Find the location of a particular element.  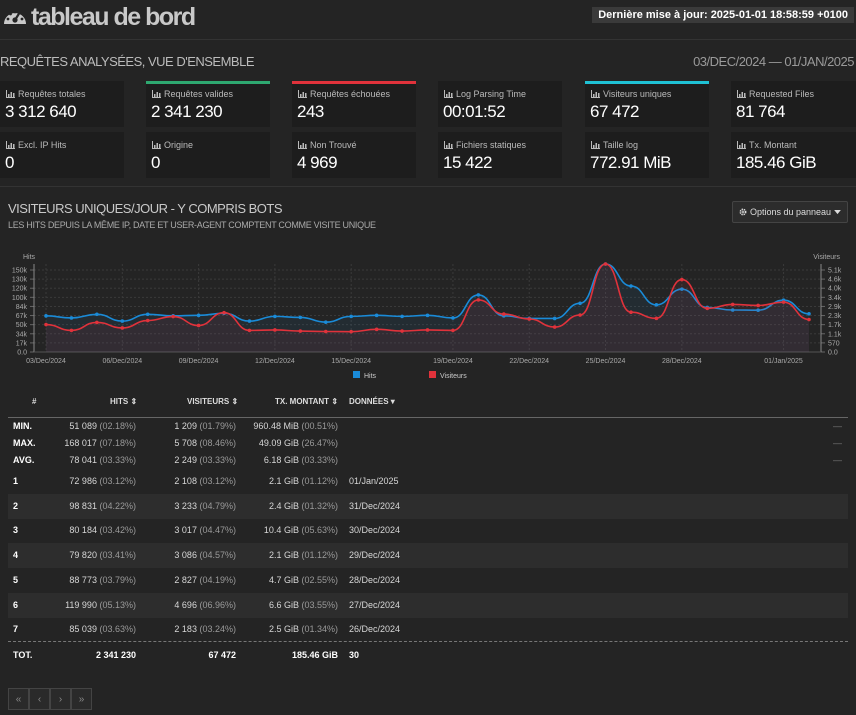

stat-card-label-text: Visiteurs uniques is located at coordinates (637, 94).